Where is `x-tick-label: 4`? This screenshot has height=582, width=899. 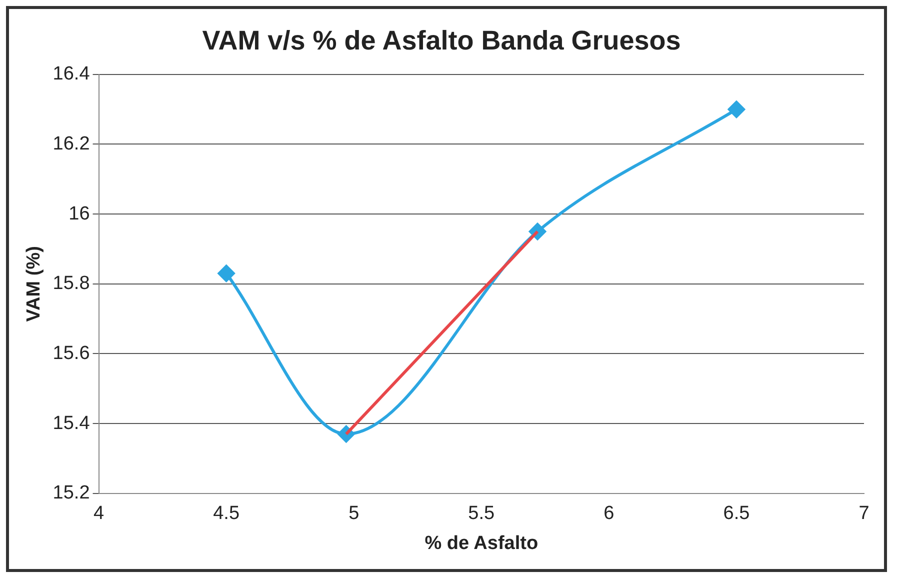 x-tick-label: 4 is located at coordinates (98, 513).